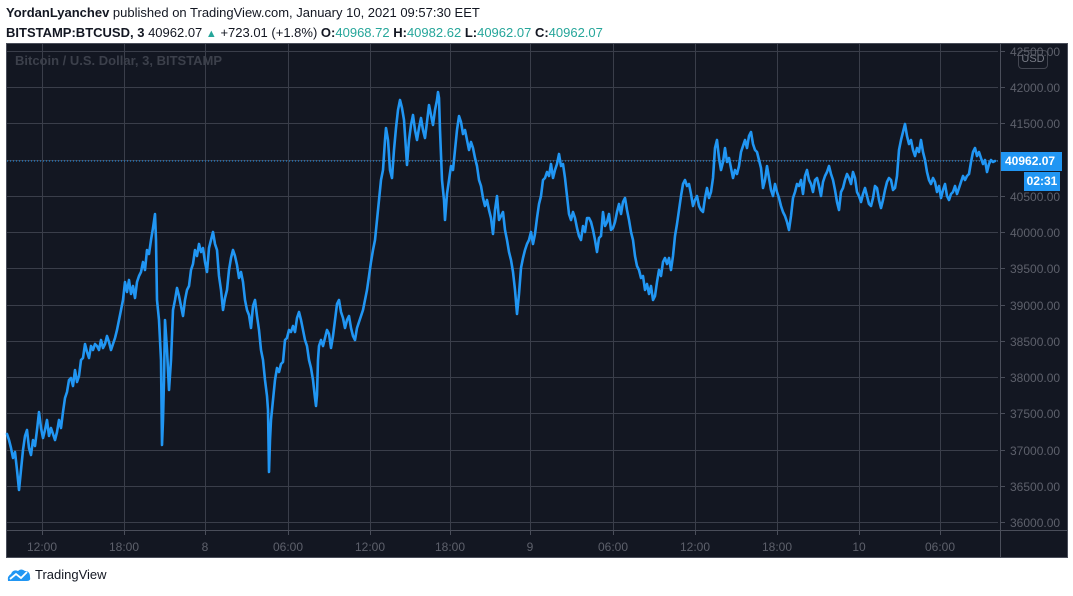 The height and width of the screenshot is (596, 1073). What do you see at coordinates (1035, 487) in the screenshot?
I see `y-tick-36500: 36500.00` at bounding box center [1035, 487].